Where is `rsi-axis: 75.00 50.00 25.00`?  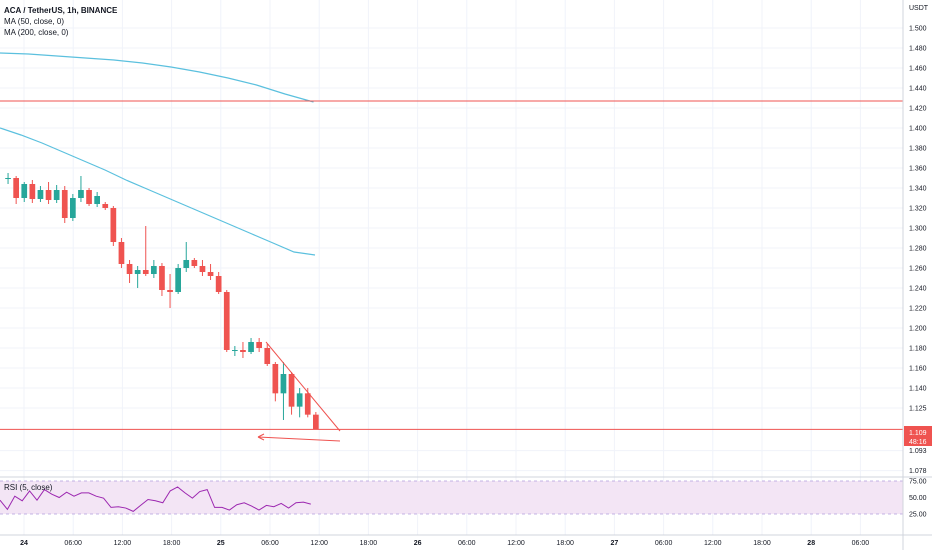 rsi-axis: 75.00 50.00 25.00 is located at coordinates (918, 499).